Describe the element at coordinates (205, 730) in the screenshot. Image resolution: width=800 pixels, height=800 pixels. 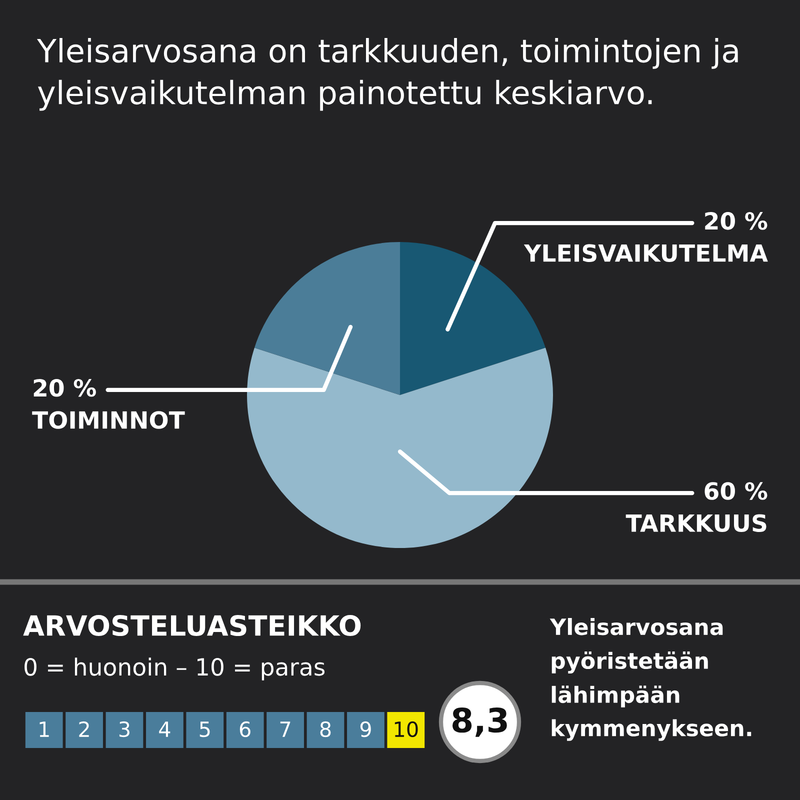
I see `x-tick-label: 5` at that location.